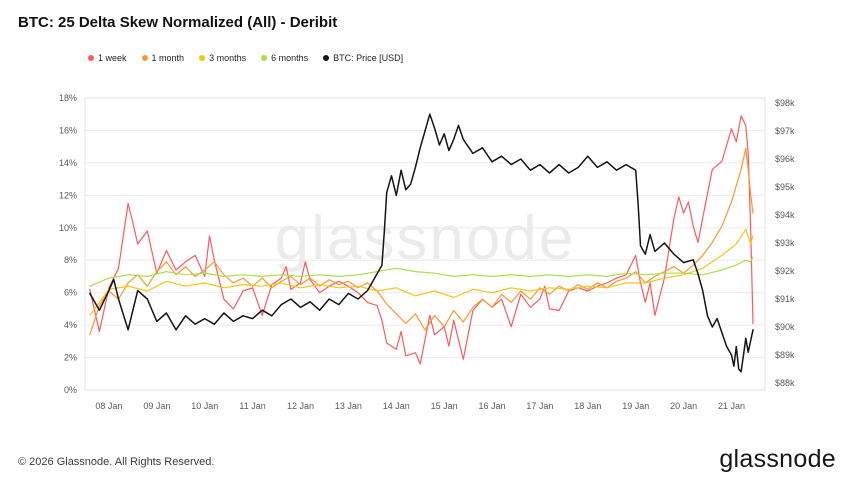 This screenshot has height=484, width=860. I want to click on y-axis-right-tick-label: $91k, so click(785, 299).